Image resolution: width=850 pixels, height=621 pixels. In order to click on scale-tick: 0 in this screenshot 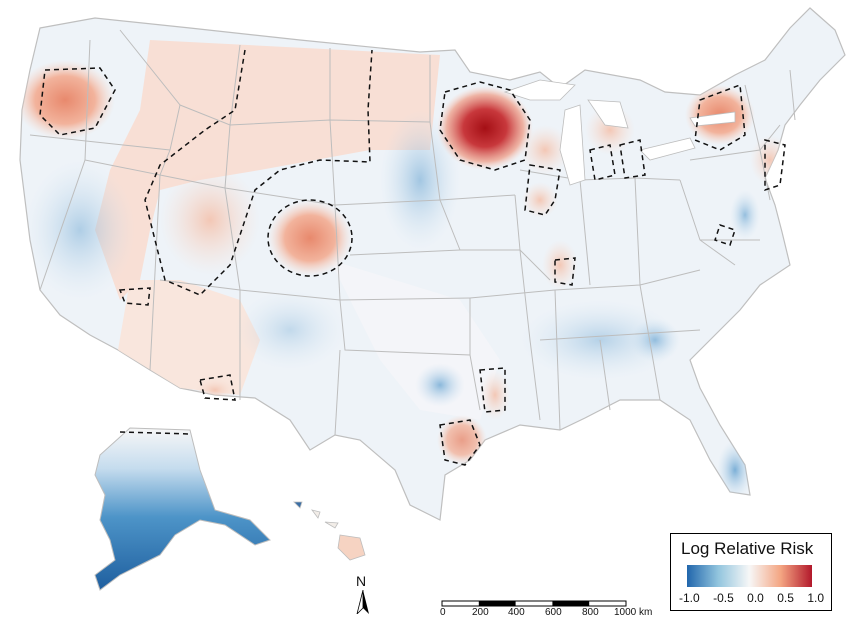, I will do `click(443, 612)`.